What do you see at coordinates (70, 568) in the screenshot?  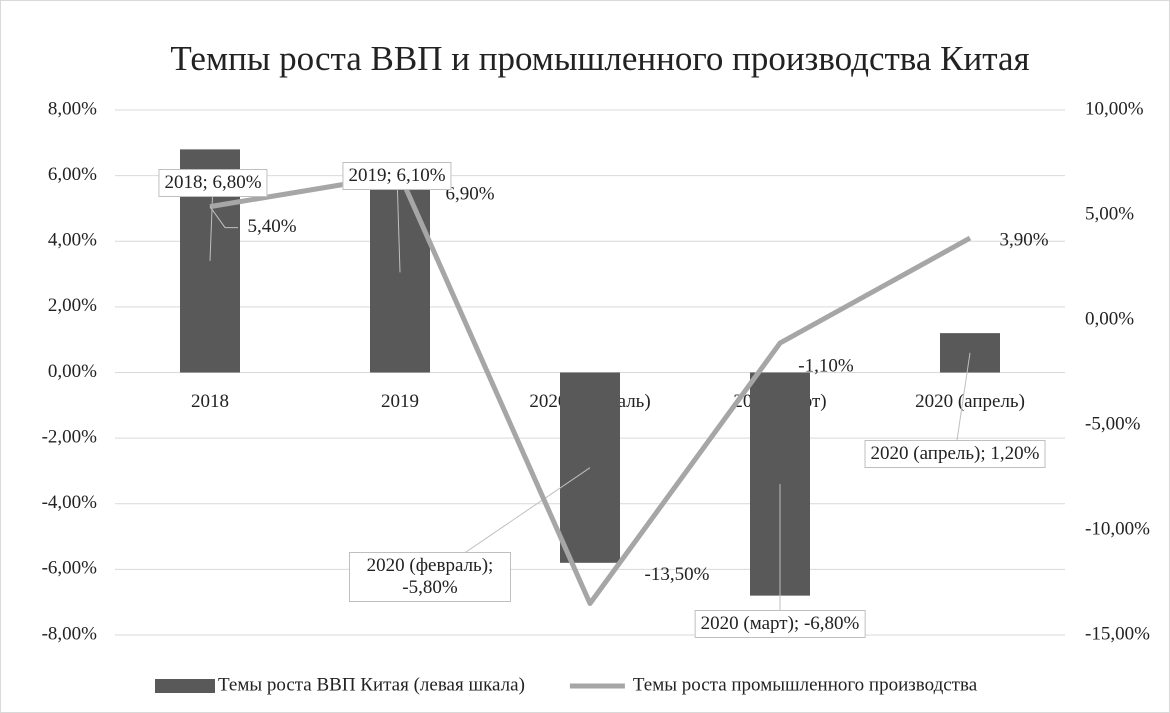 I see `y-tick-label: -6,00%` at bounding box center [70, 568].